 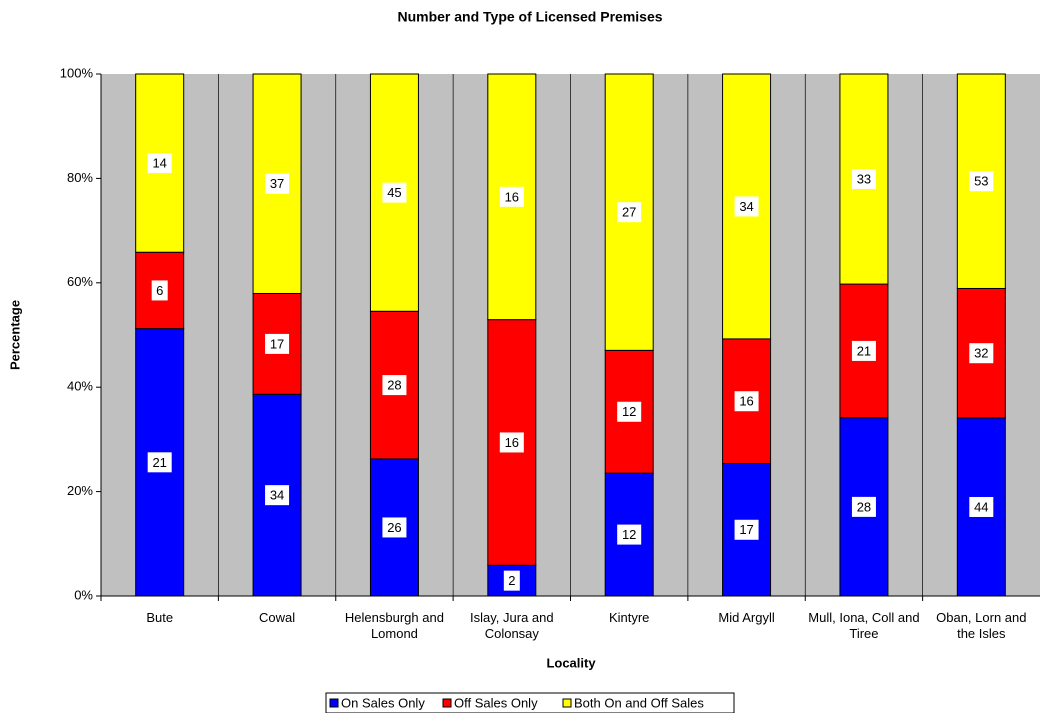 I want to click on y-tick-label: 0%, so click(x=83, y=594).